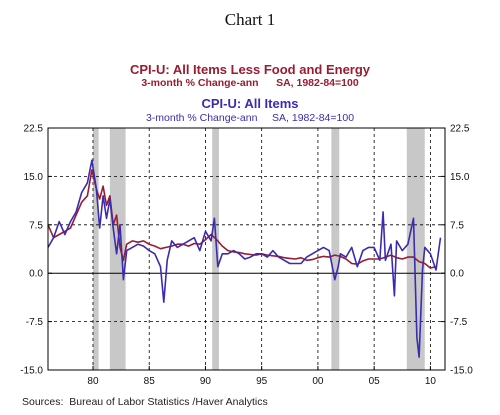  What do you see at coordinates (262, 381) in the screenshot?
I see `x-tick-label: 95` at bounding box center [262, 381].